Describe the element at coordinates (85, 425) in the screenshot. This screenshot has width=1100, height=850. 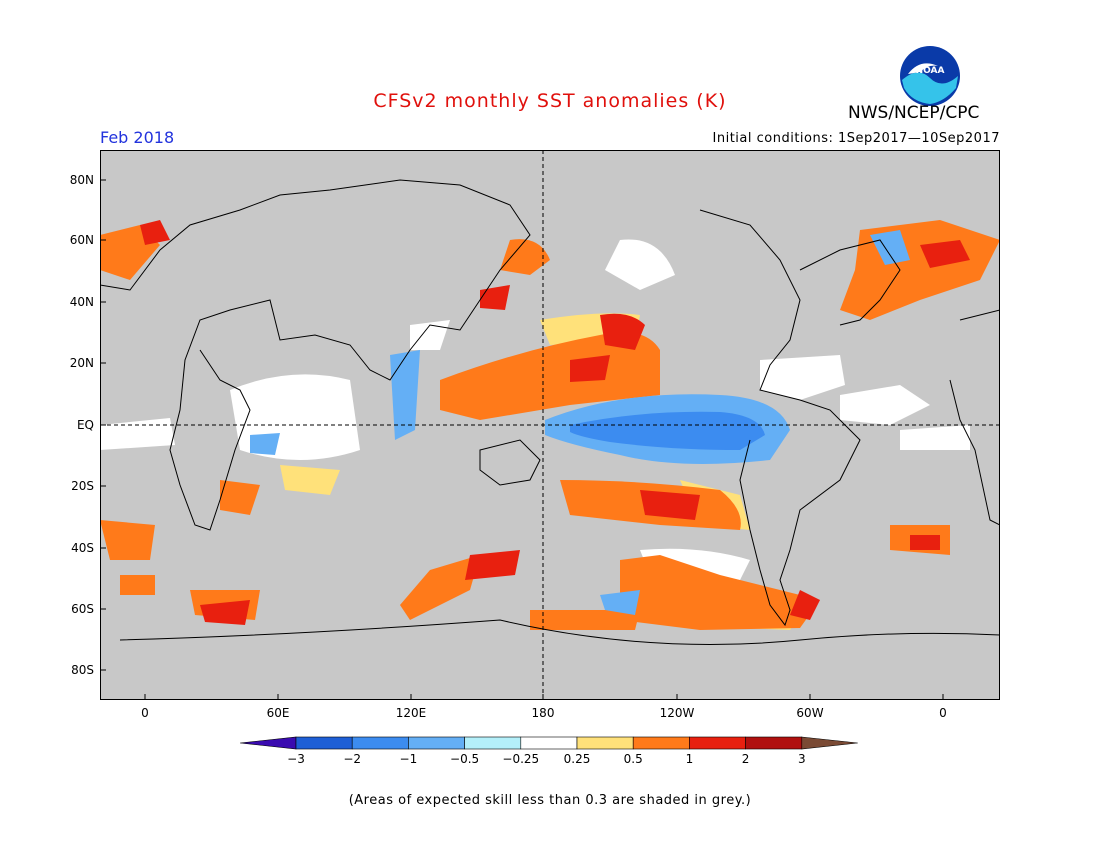
I see `lat-label: EQ` at that location.